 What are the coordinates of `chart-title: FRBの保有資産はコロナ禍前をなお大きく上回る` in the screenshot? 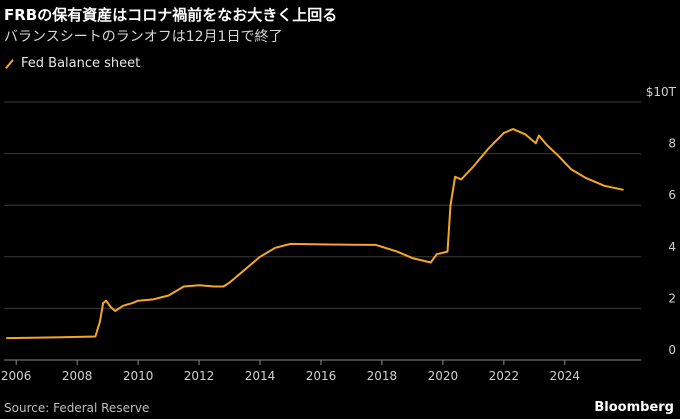 It's located at (171, 15).